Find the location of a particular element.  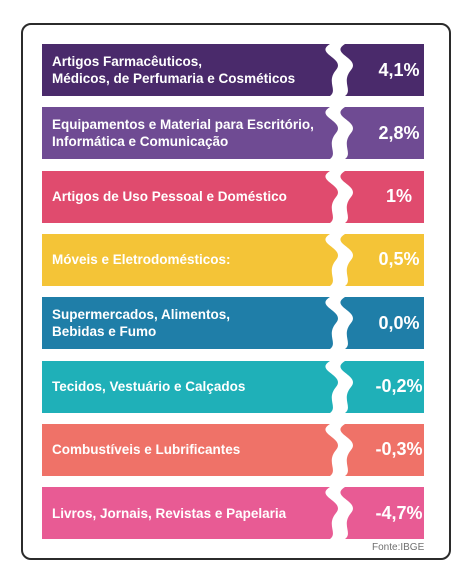

category-label-text: Livros, Jornais, Revistas e Papelaria is located at coordinates (169, 513).